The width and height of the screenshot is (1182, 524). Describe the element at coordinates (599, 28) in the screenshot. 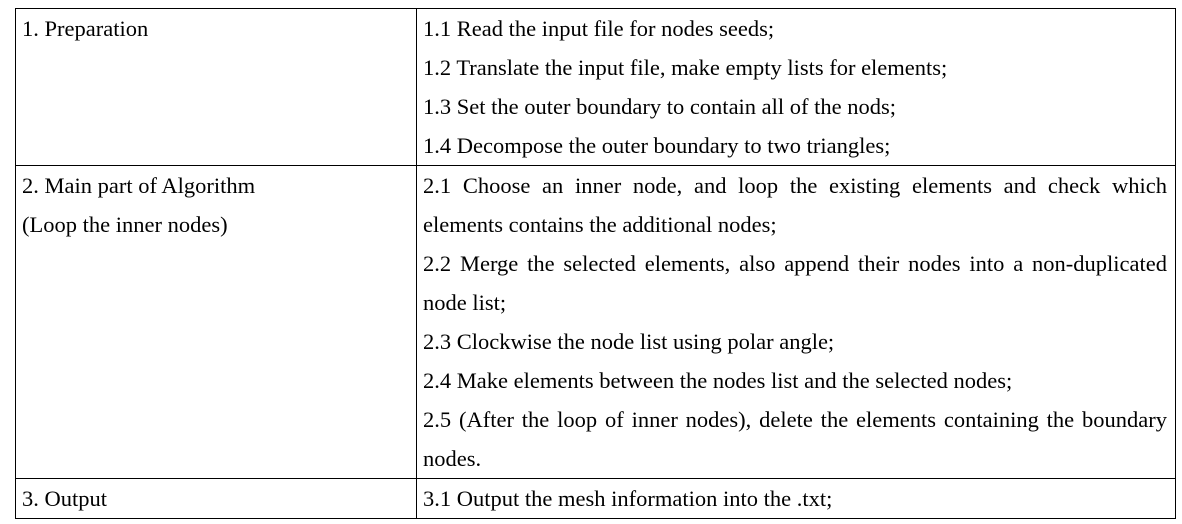

I see `step-text: 1.1 Read the input file for nodes seeds;` at that location.